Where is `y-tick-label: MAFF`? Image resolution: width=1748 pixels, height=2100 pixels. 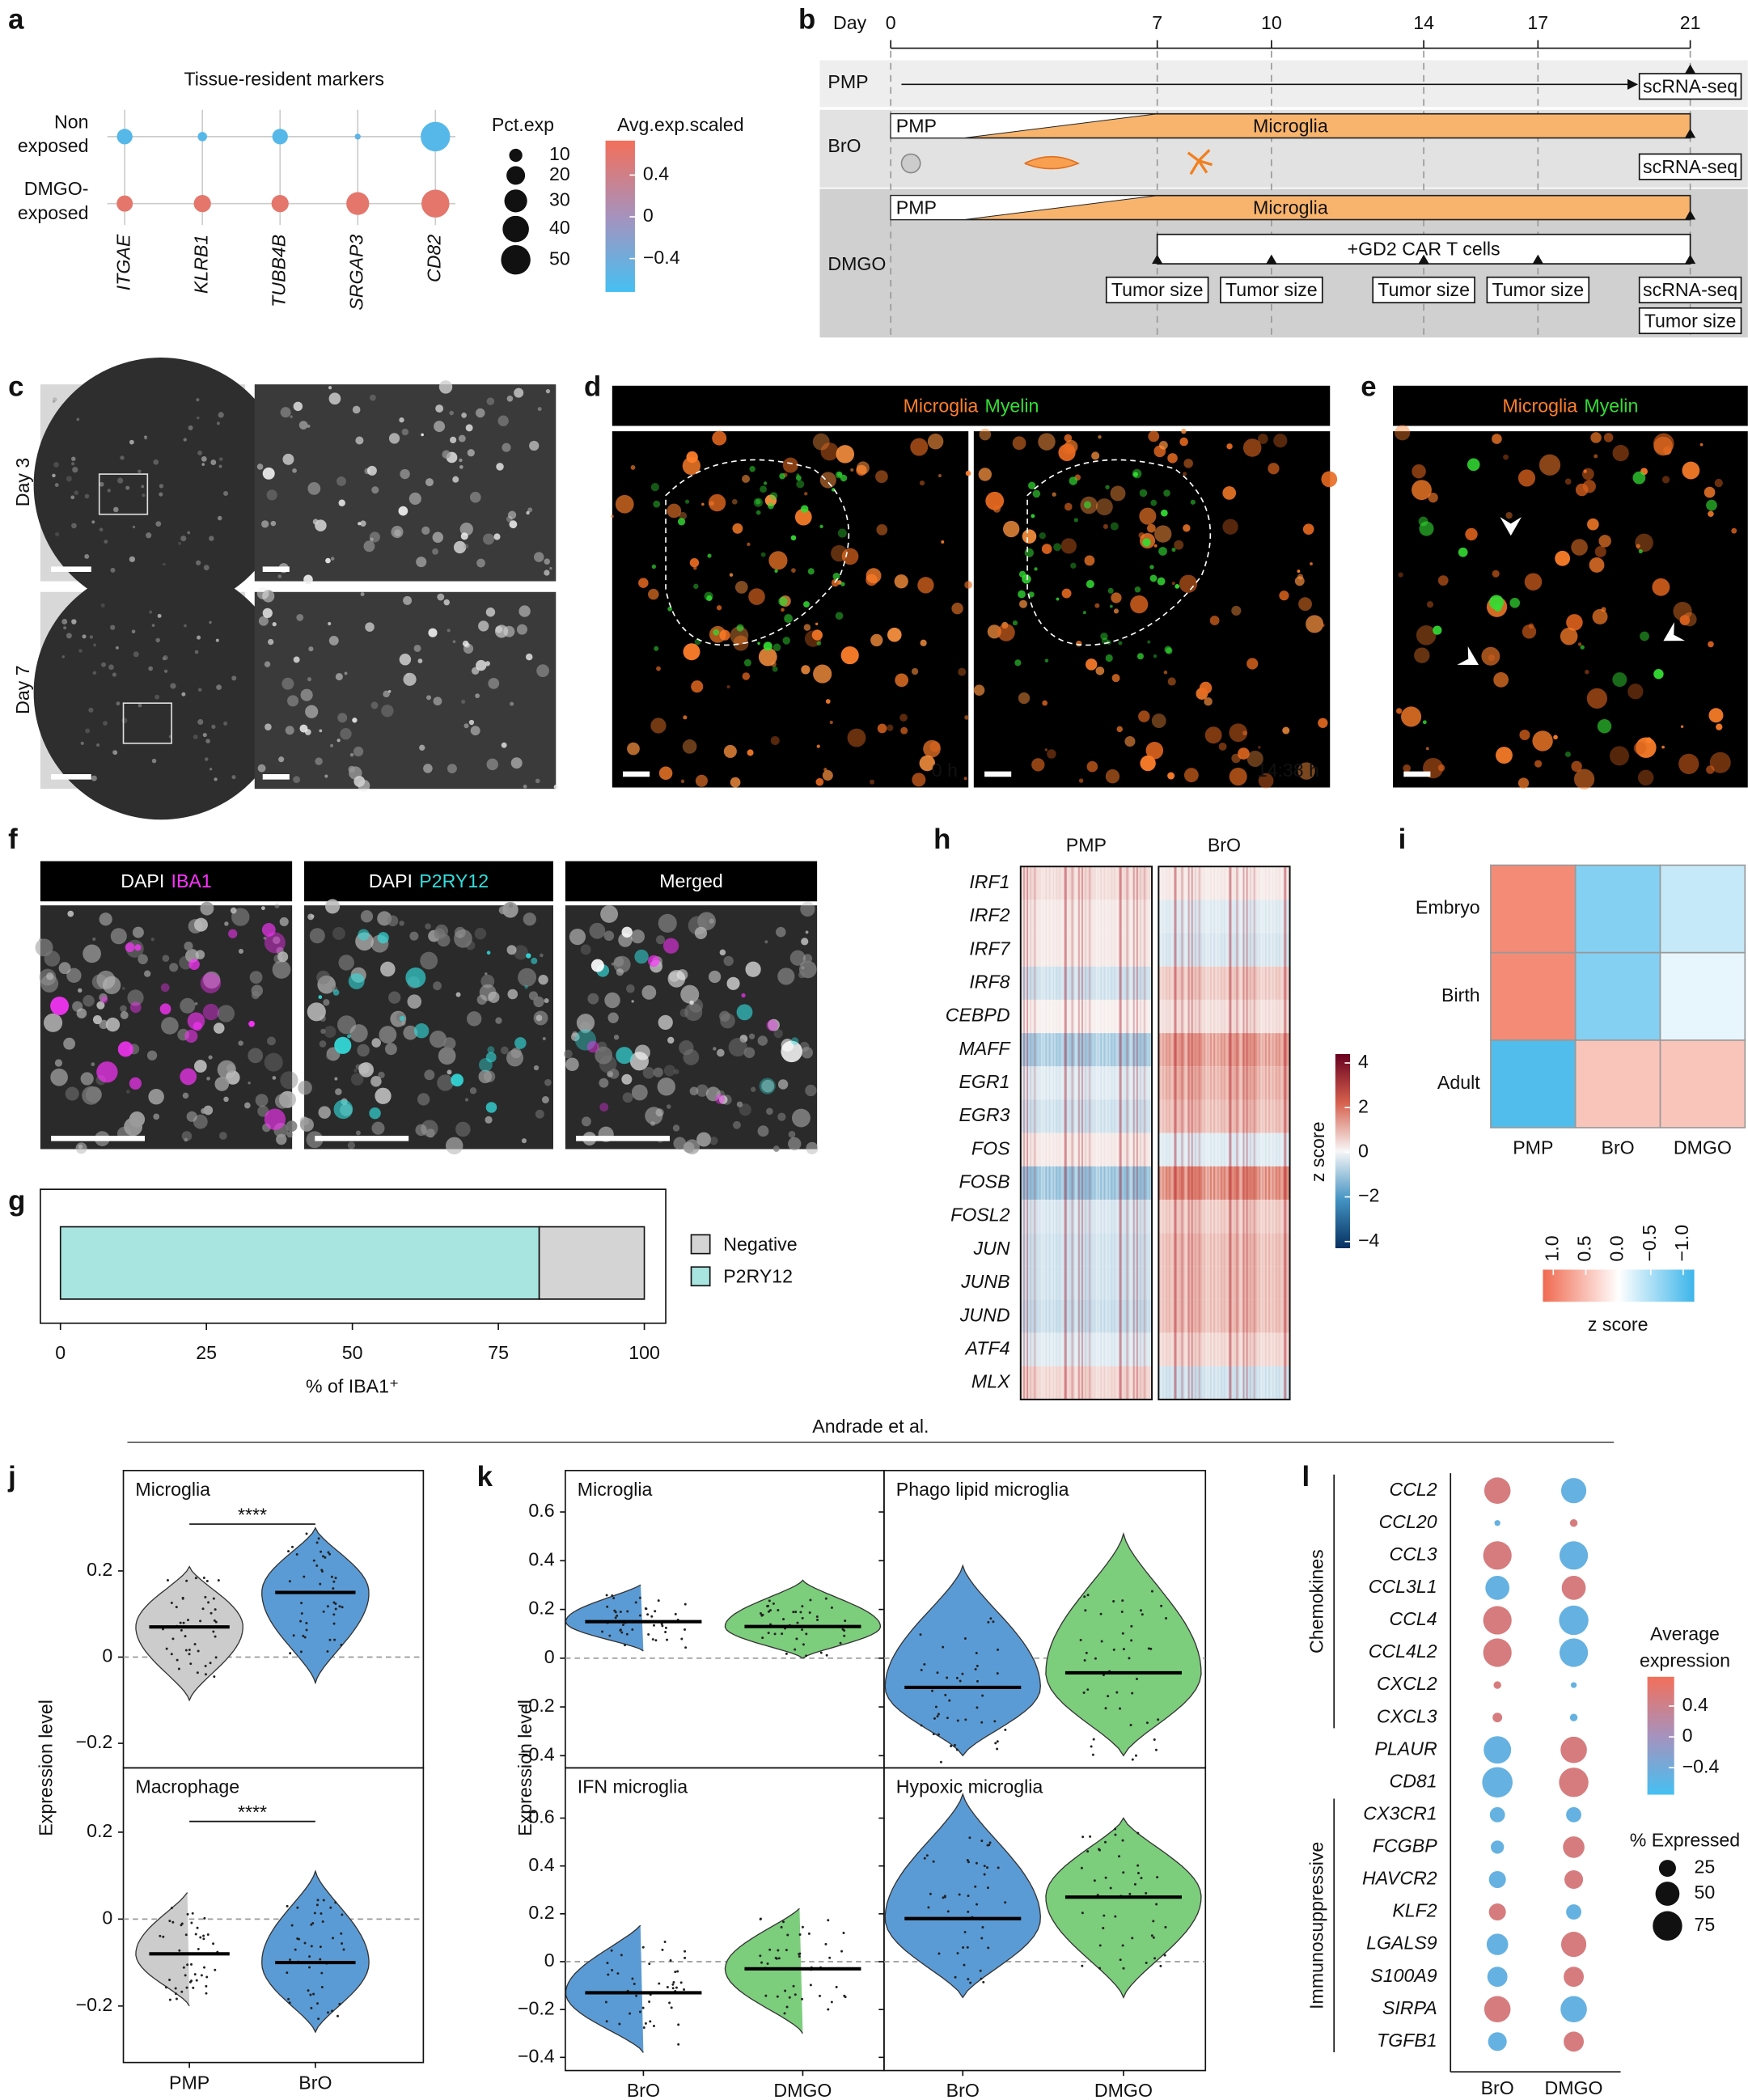 y-tick-label: MAFF is located at coordinates (986, 1049).